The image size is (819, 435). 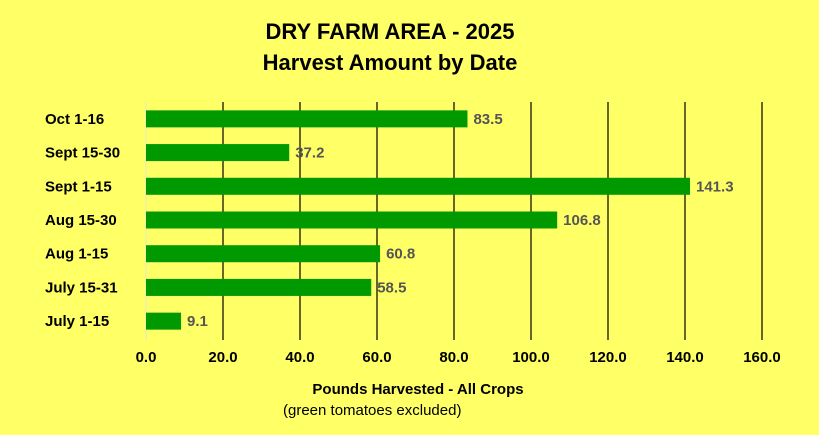 What do you see at coordinates (487, 119) in the screenshot?
I see `value-label: 83.5` at bounding box center [487, 119].